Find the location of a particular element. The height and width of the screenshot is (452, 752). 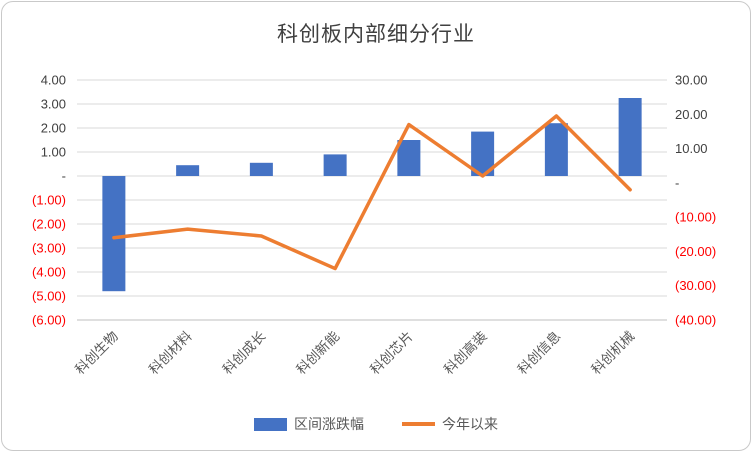

right-axis-label: 30.00 is located at coordinates (691, 80).